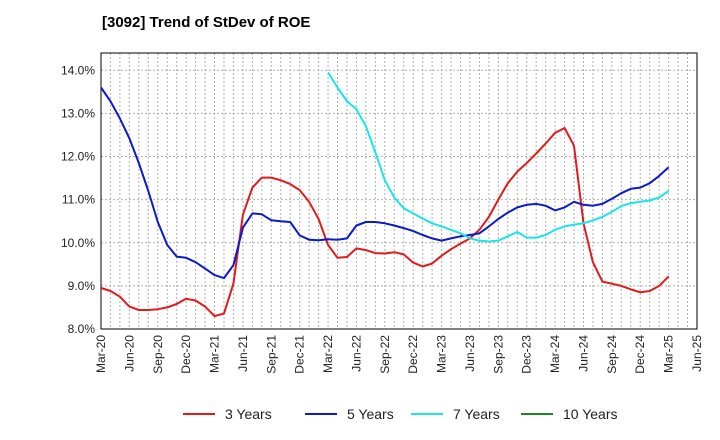  Describe the element at coordinates (590, 414) in the screenshot. I see `legend-label: 10 Years` at that location.